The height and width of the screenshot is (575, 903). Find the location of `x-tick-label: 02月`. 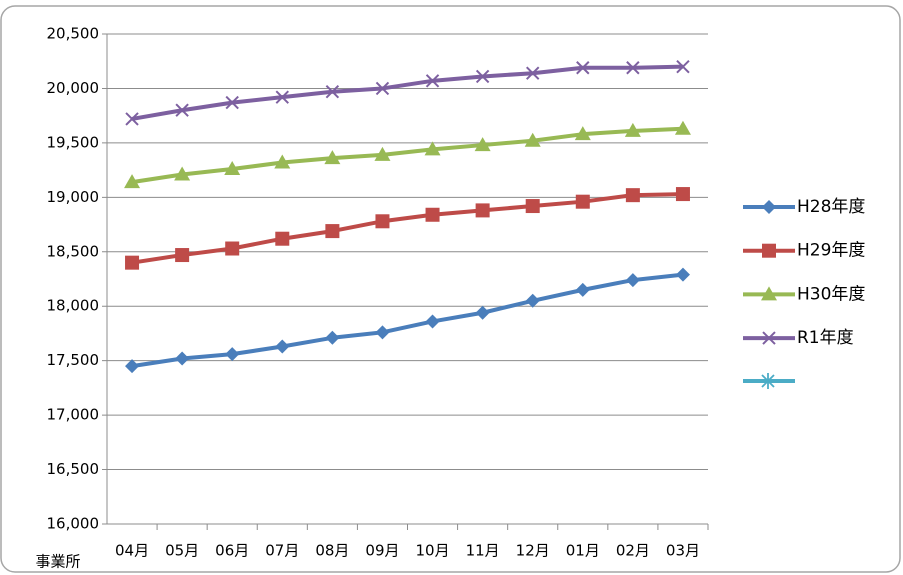

x-tick-label: 02月 is located at coordinates (633, 551).